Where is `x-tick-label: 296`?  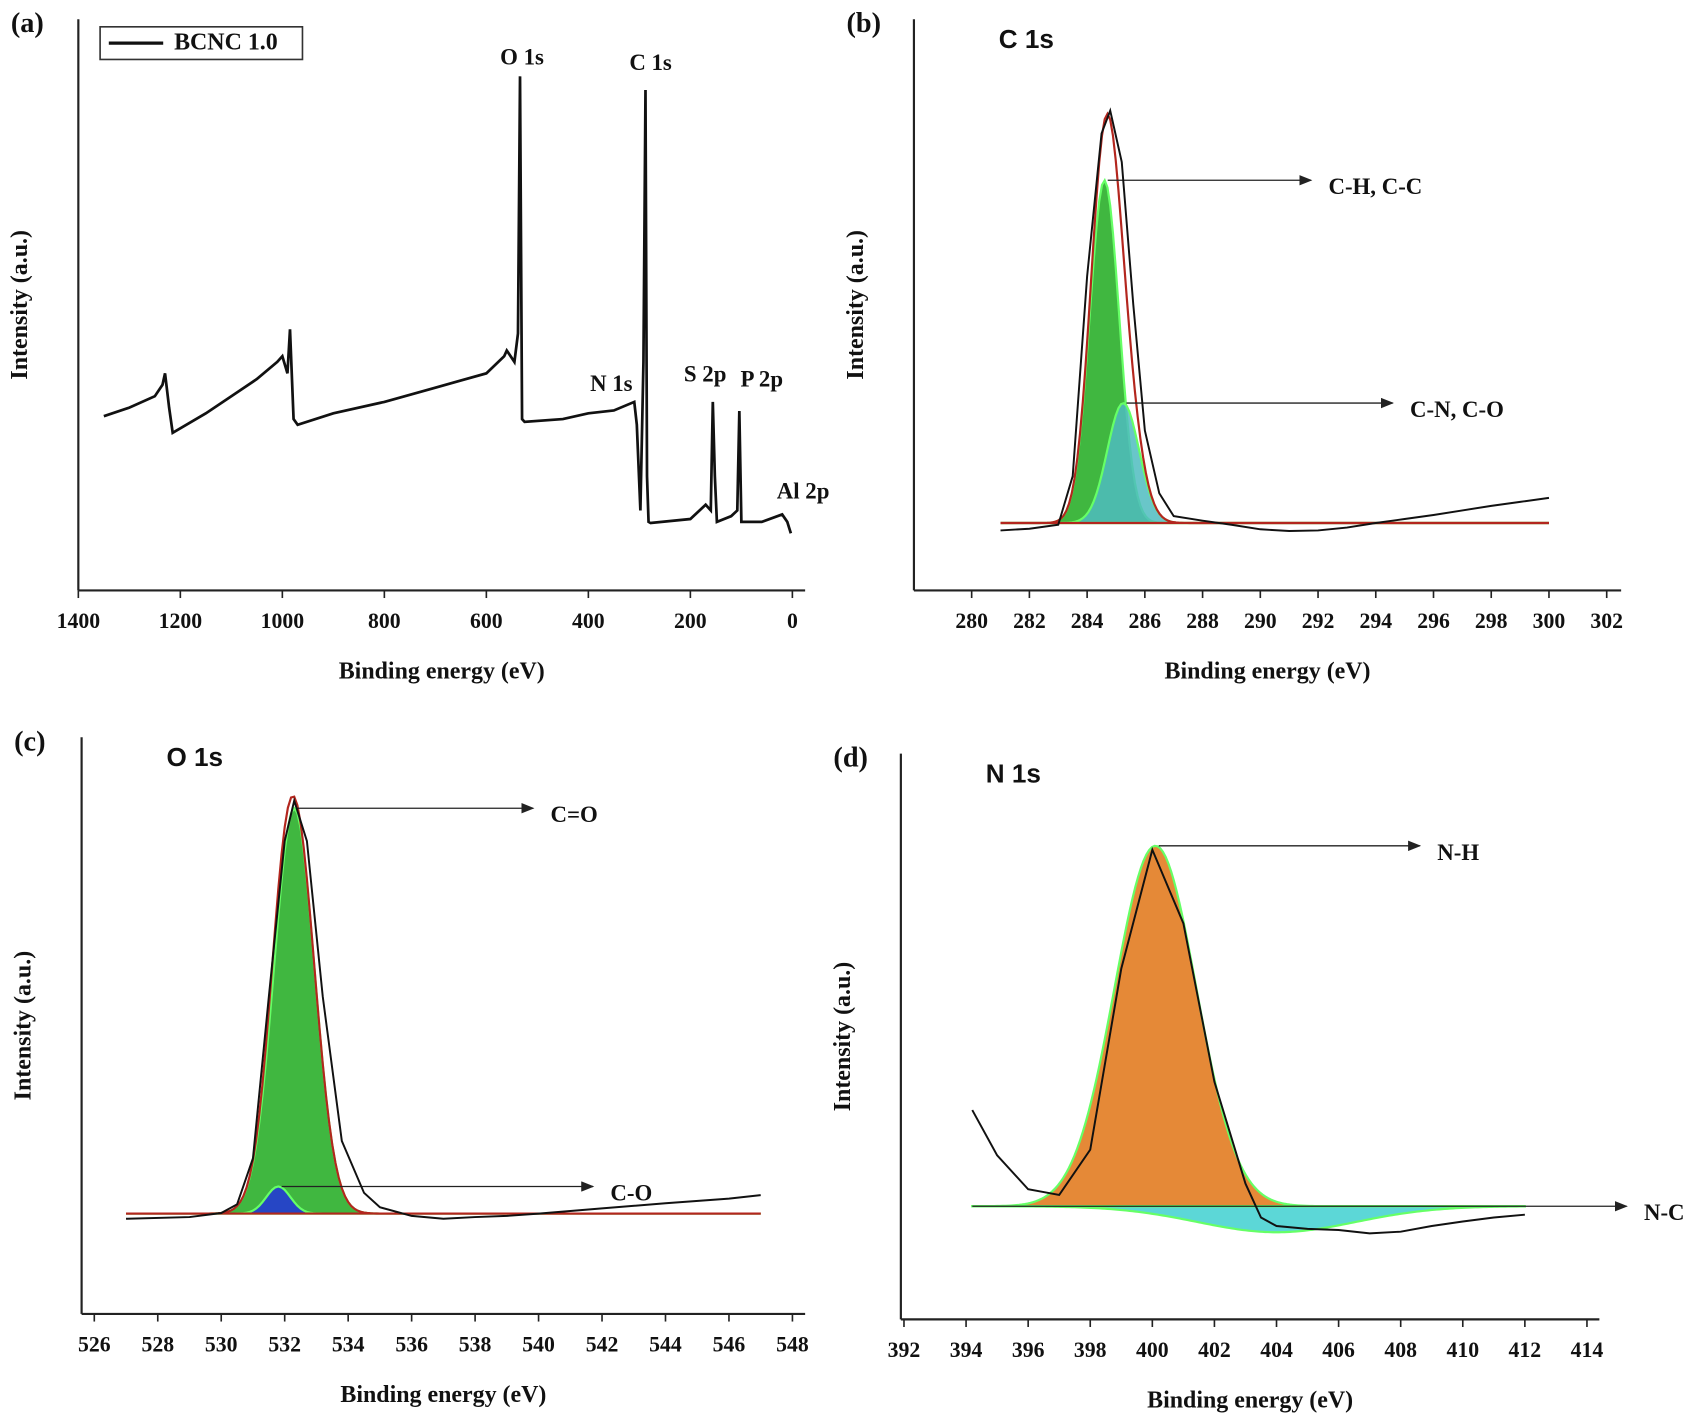
x-tick-label: 296 is located at coordinates (1433, 621).